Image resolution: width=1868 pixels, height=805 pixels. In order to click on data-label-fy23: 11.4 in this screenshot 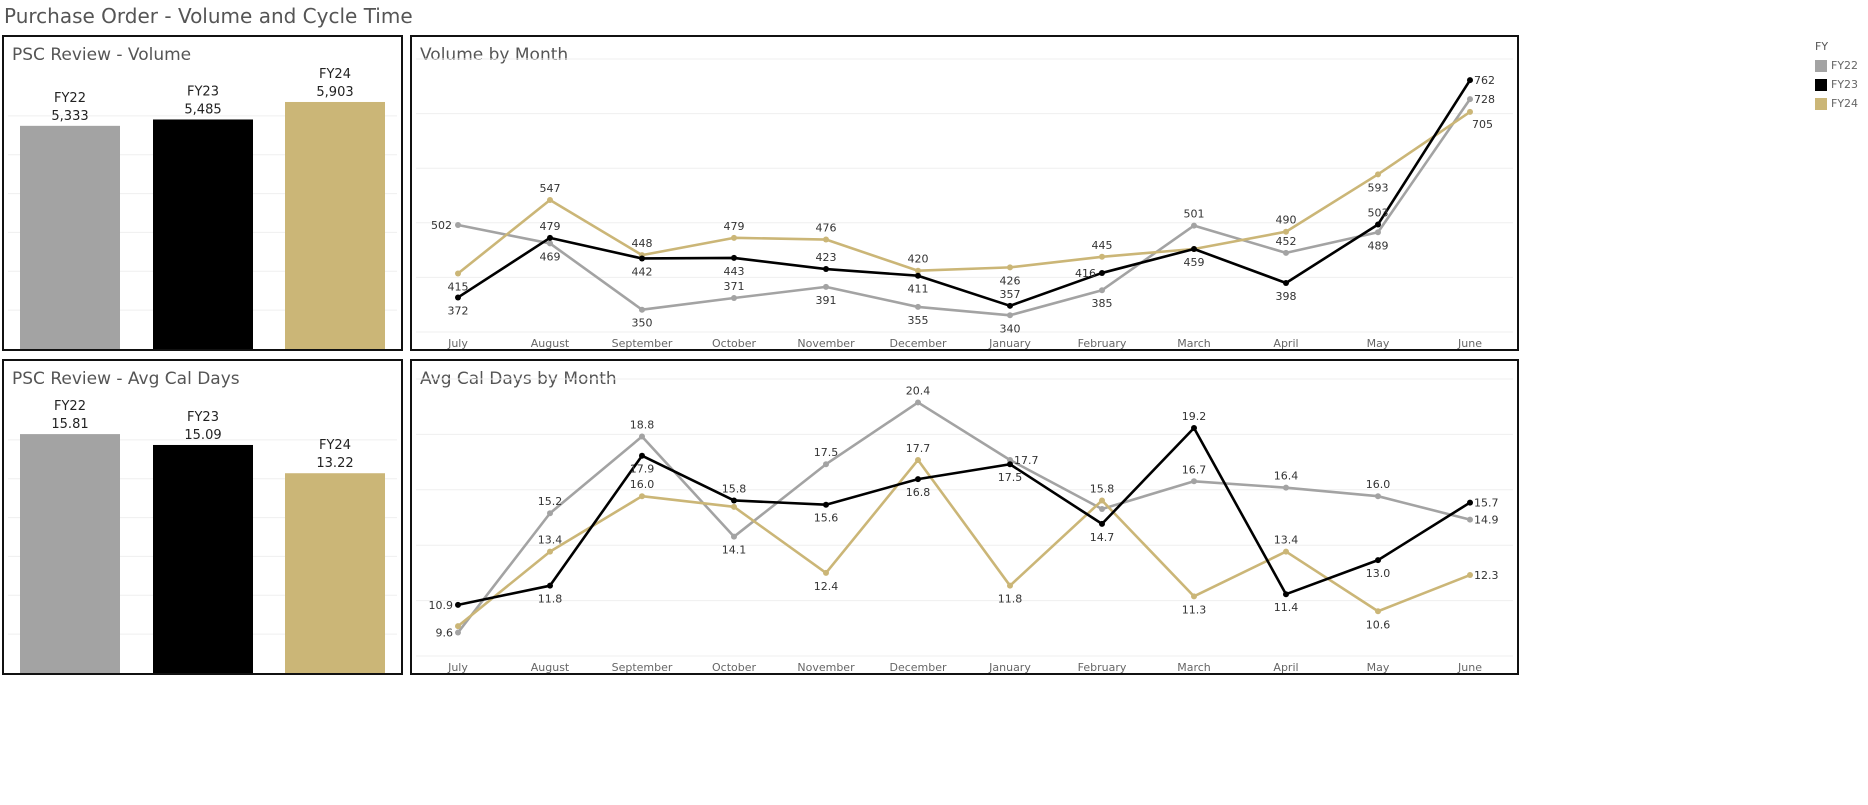, I will do `click(1286, 607)`.